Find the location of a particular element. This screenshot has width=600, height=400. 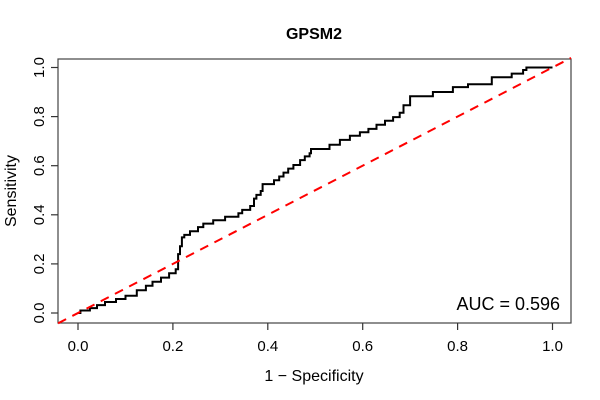

y-tick-label: 0.8 is located at coordinates (39, 116).